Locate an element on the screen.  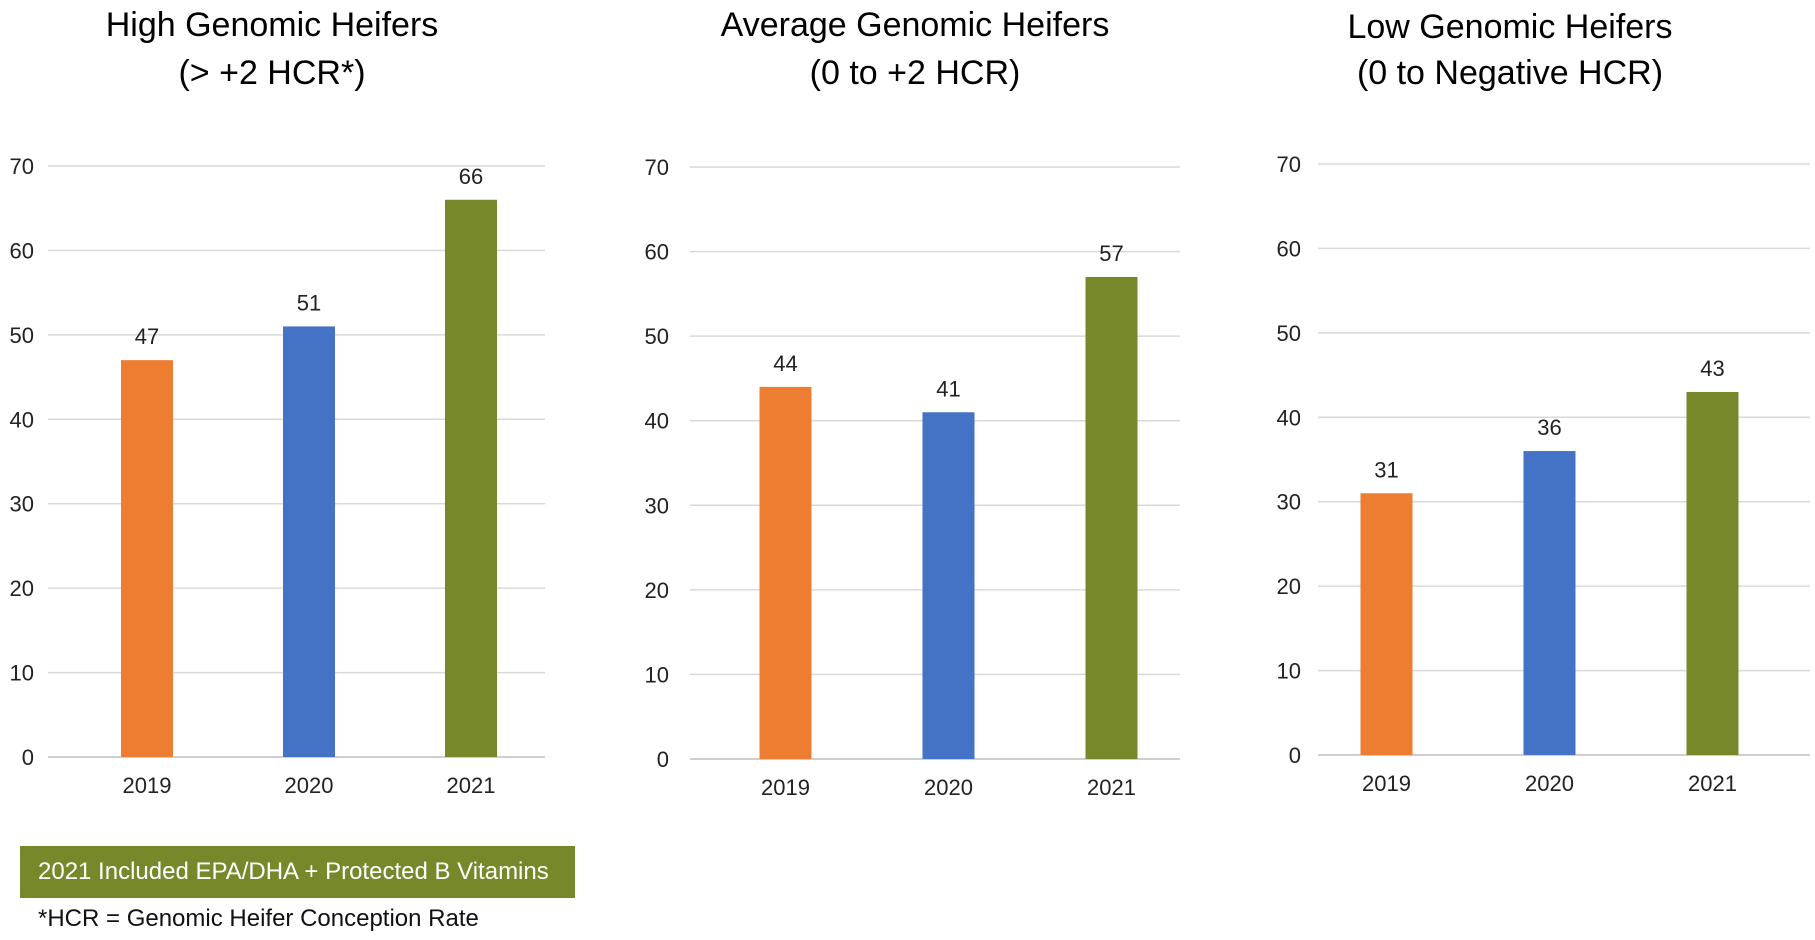
data-label: 47 is located at coordinates (147, 336).